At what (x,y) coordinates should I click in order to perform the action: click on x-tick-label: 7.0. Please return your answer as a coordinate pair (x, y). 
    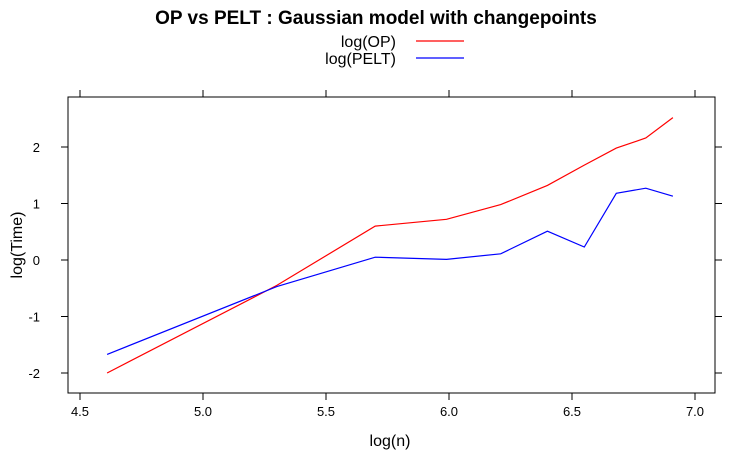
    Looking at the image, I should click on (695, 411).